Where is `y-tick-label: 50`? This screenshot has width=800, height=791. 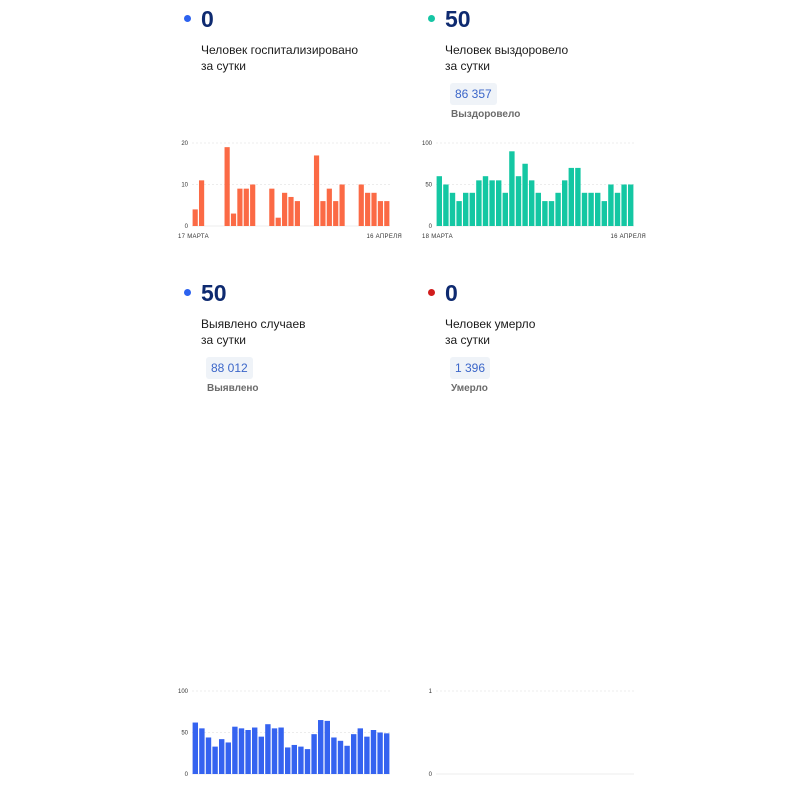
y-tick-label: 50 is located at coordinates (428, 186).